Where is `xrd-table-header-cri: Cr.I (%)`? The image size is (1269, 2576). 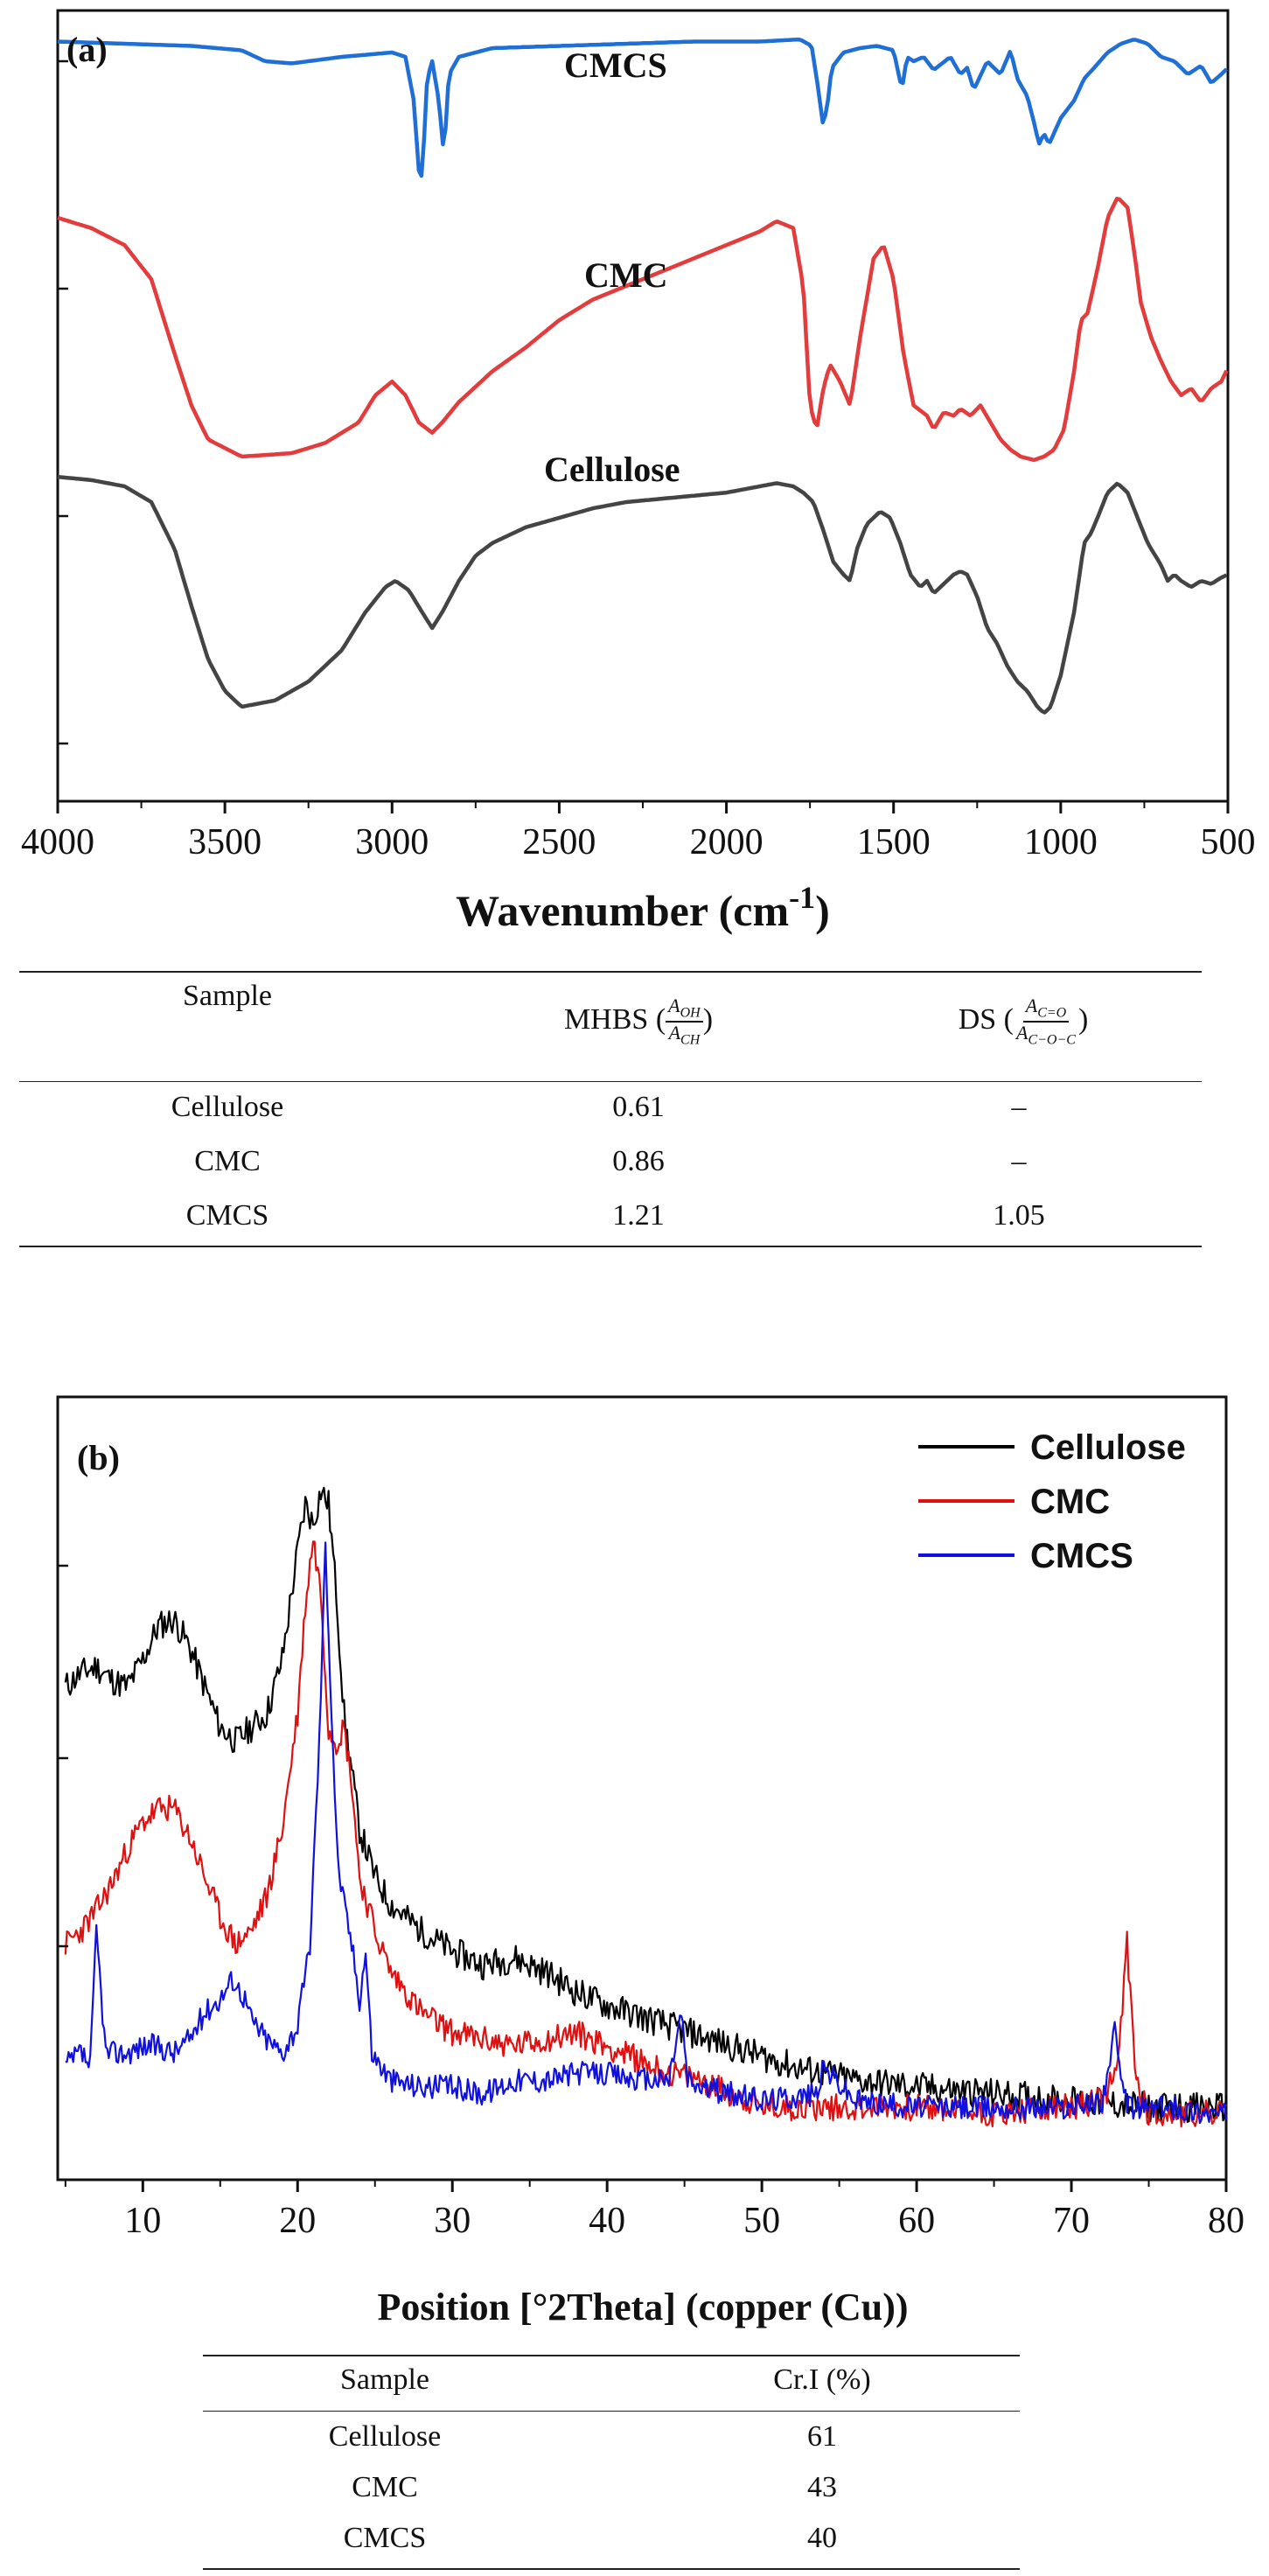 xrd-table-header-cri: Cr.I (%) is located at coordinates (822, 2379).